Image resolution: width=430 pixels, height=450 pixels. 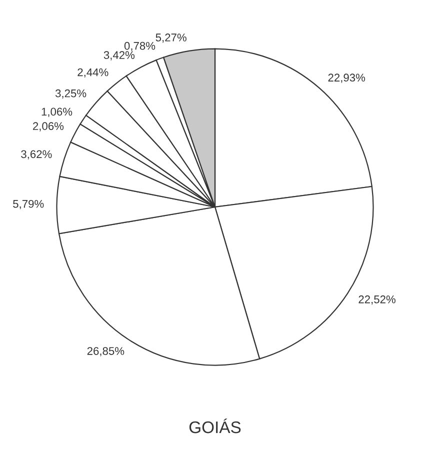 I want to click on data-label: 2,44%, so click(x=93, y=73).